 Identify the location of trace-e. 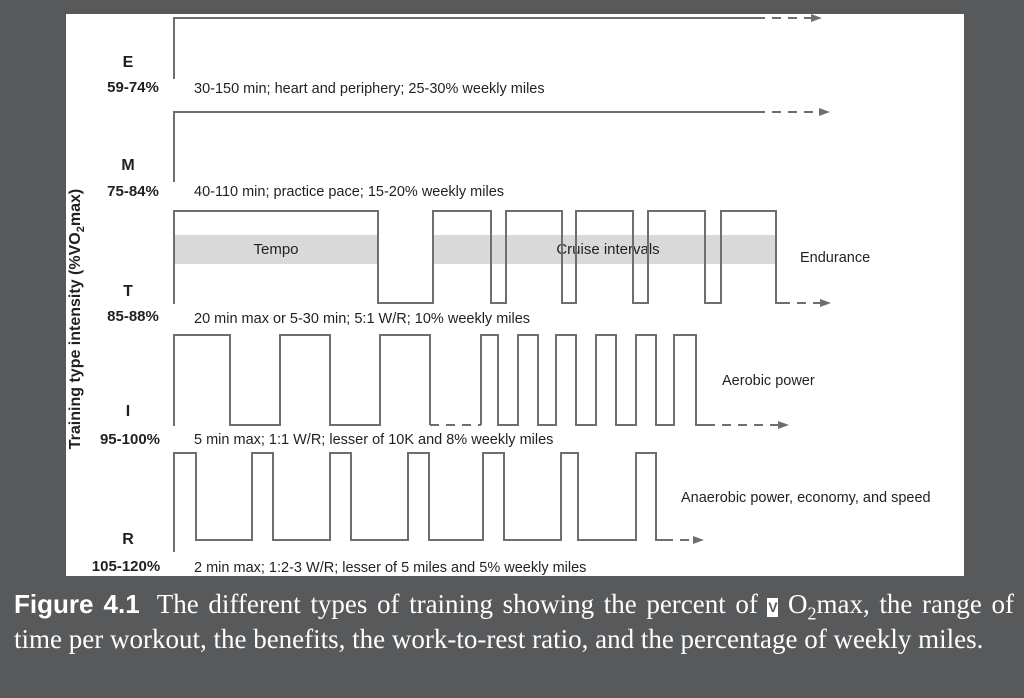
(464, 48).